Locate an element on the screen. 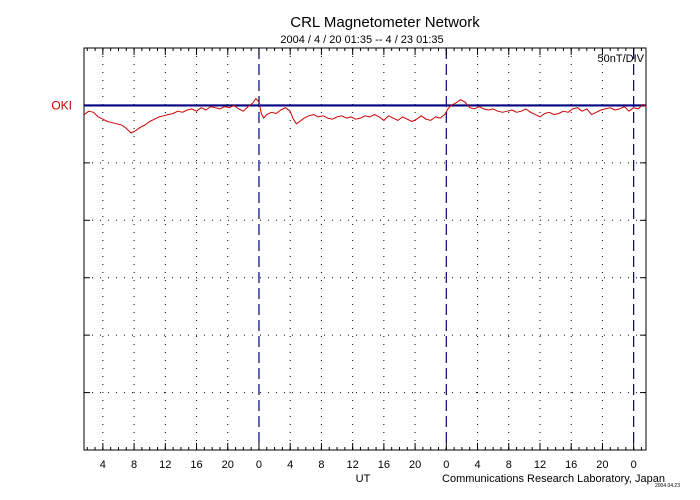 This screenshot has width=700, height=500. series-layer: OKI is located at coordinates (349, 116).